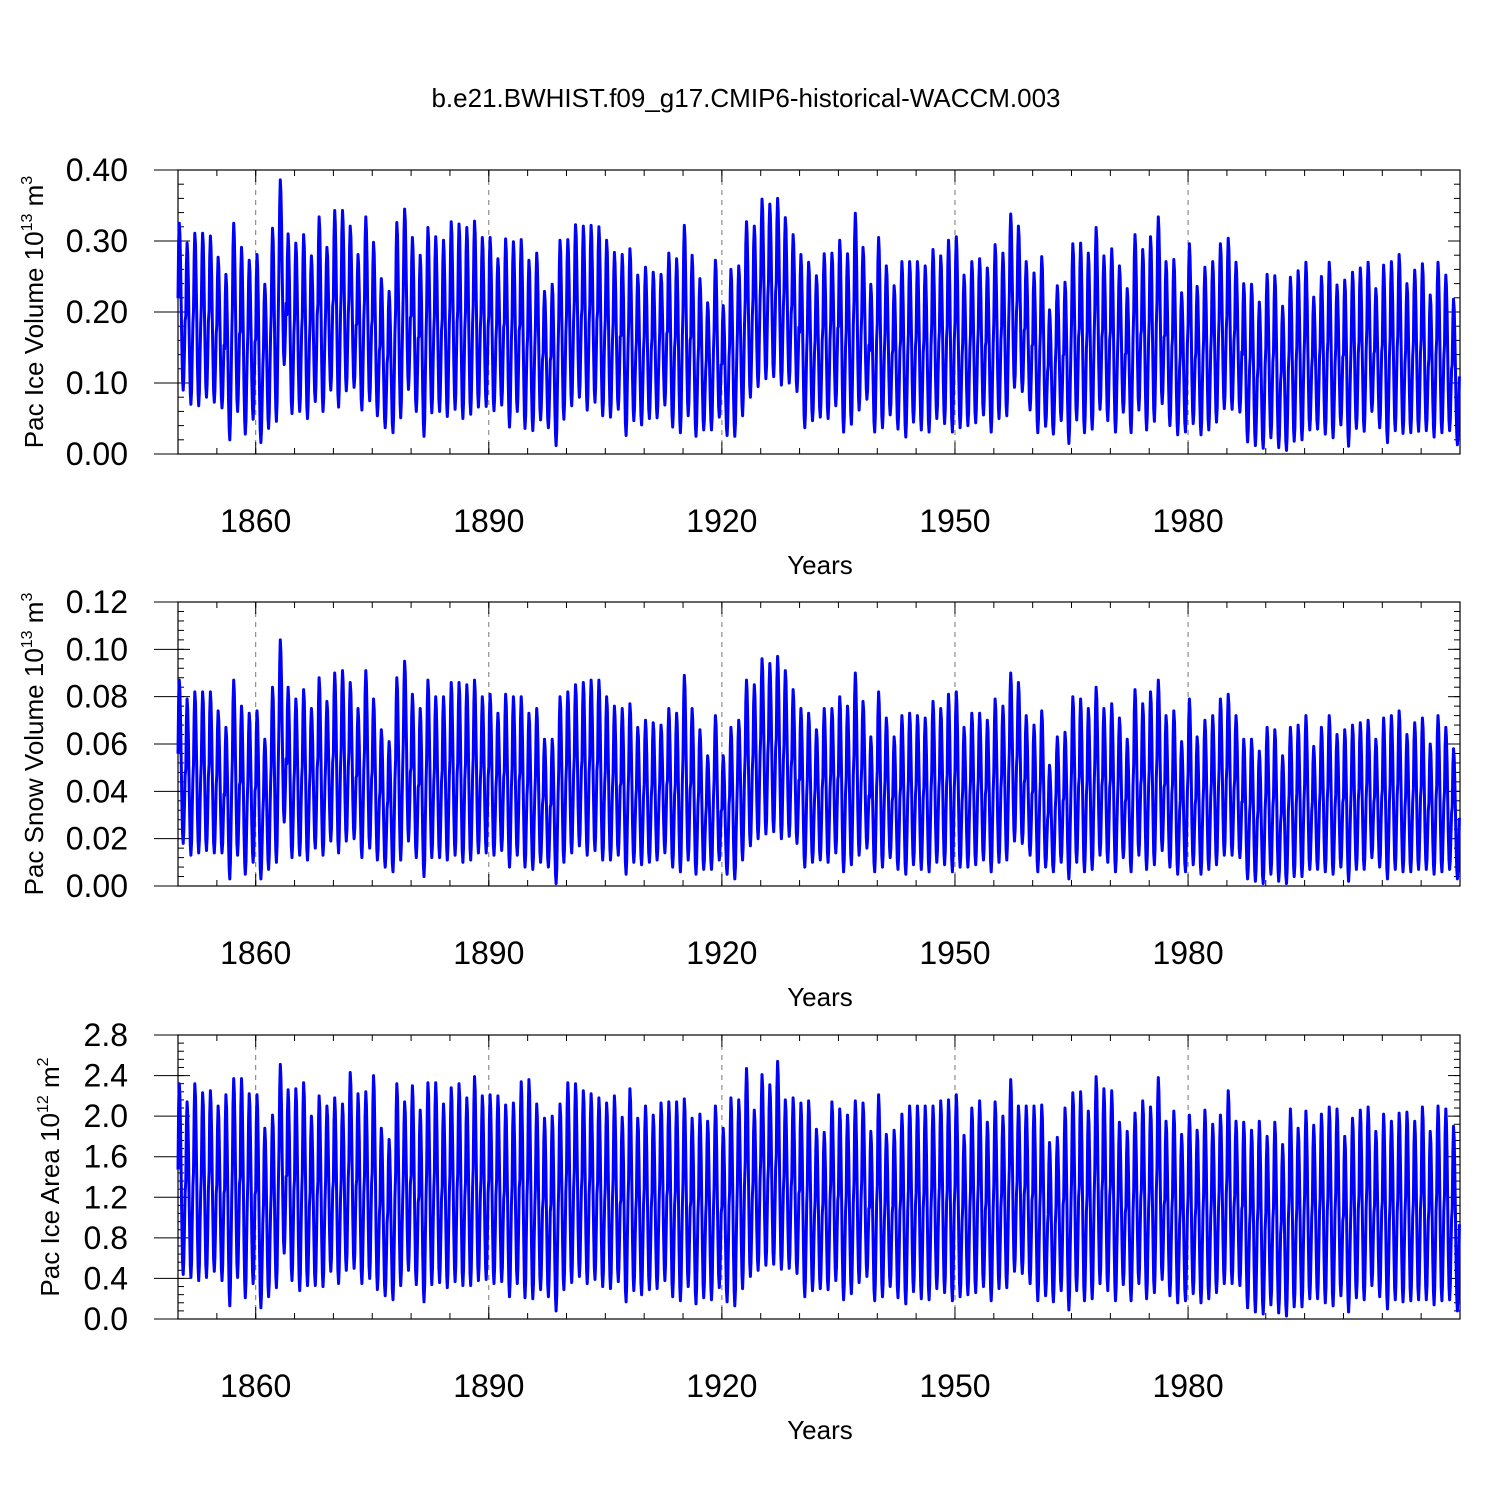 This screenshot has height=1500, width=1500. What do you see at coordinates (97, 839) in the screenshot?
I see `y-tick-label: 0.02` at bounding box center [97, 839].